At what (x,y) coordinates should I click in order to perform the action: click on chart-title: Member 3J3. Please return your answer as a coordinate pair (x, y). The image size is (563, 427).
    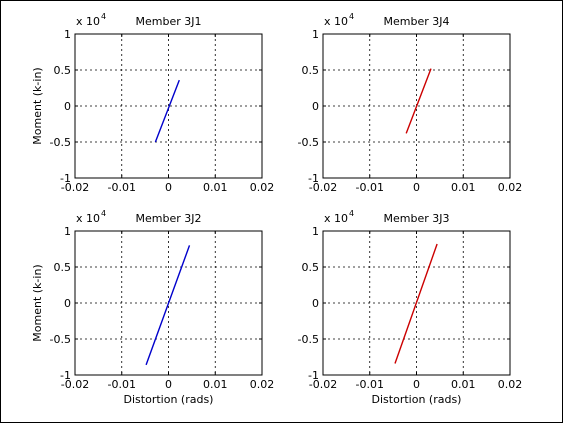
    Looking at the image, I should click on (417, 218).